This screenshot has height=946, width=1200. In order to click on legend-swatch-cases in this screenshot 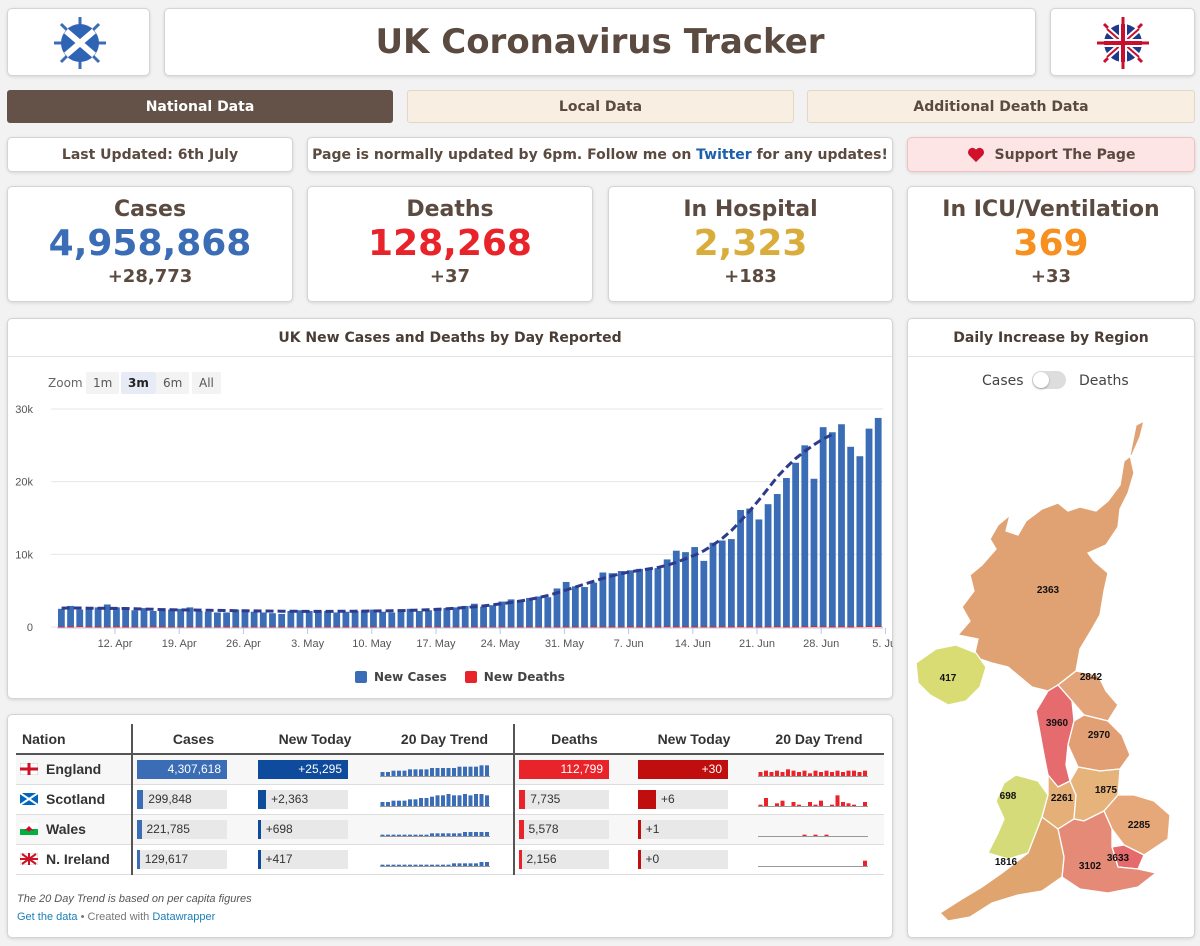, I will do `click(361, 677)`.